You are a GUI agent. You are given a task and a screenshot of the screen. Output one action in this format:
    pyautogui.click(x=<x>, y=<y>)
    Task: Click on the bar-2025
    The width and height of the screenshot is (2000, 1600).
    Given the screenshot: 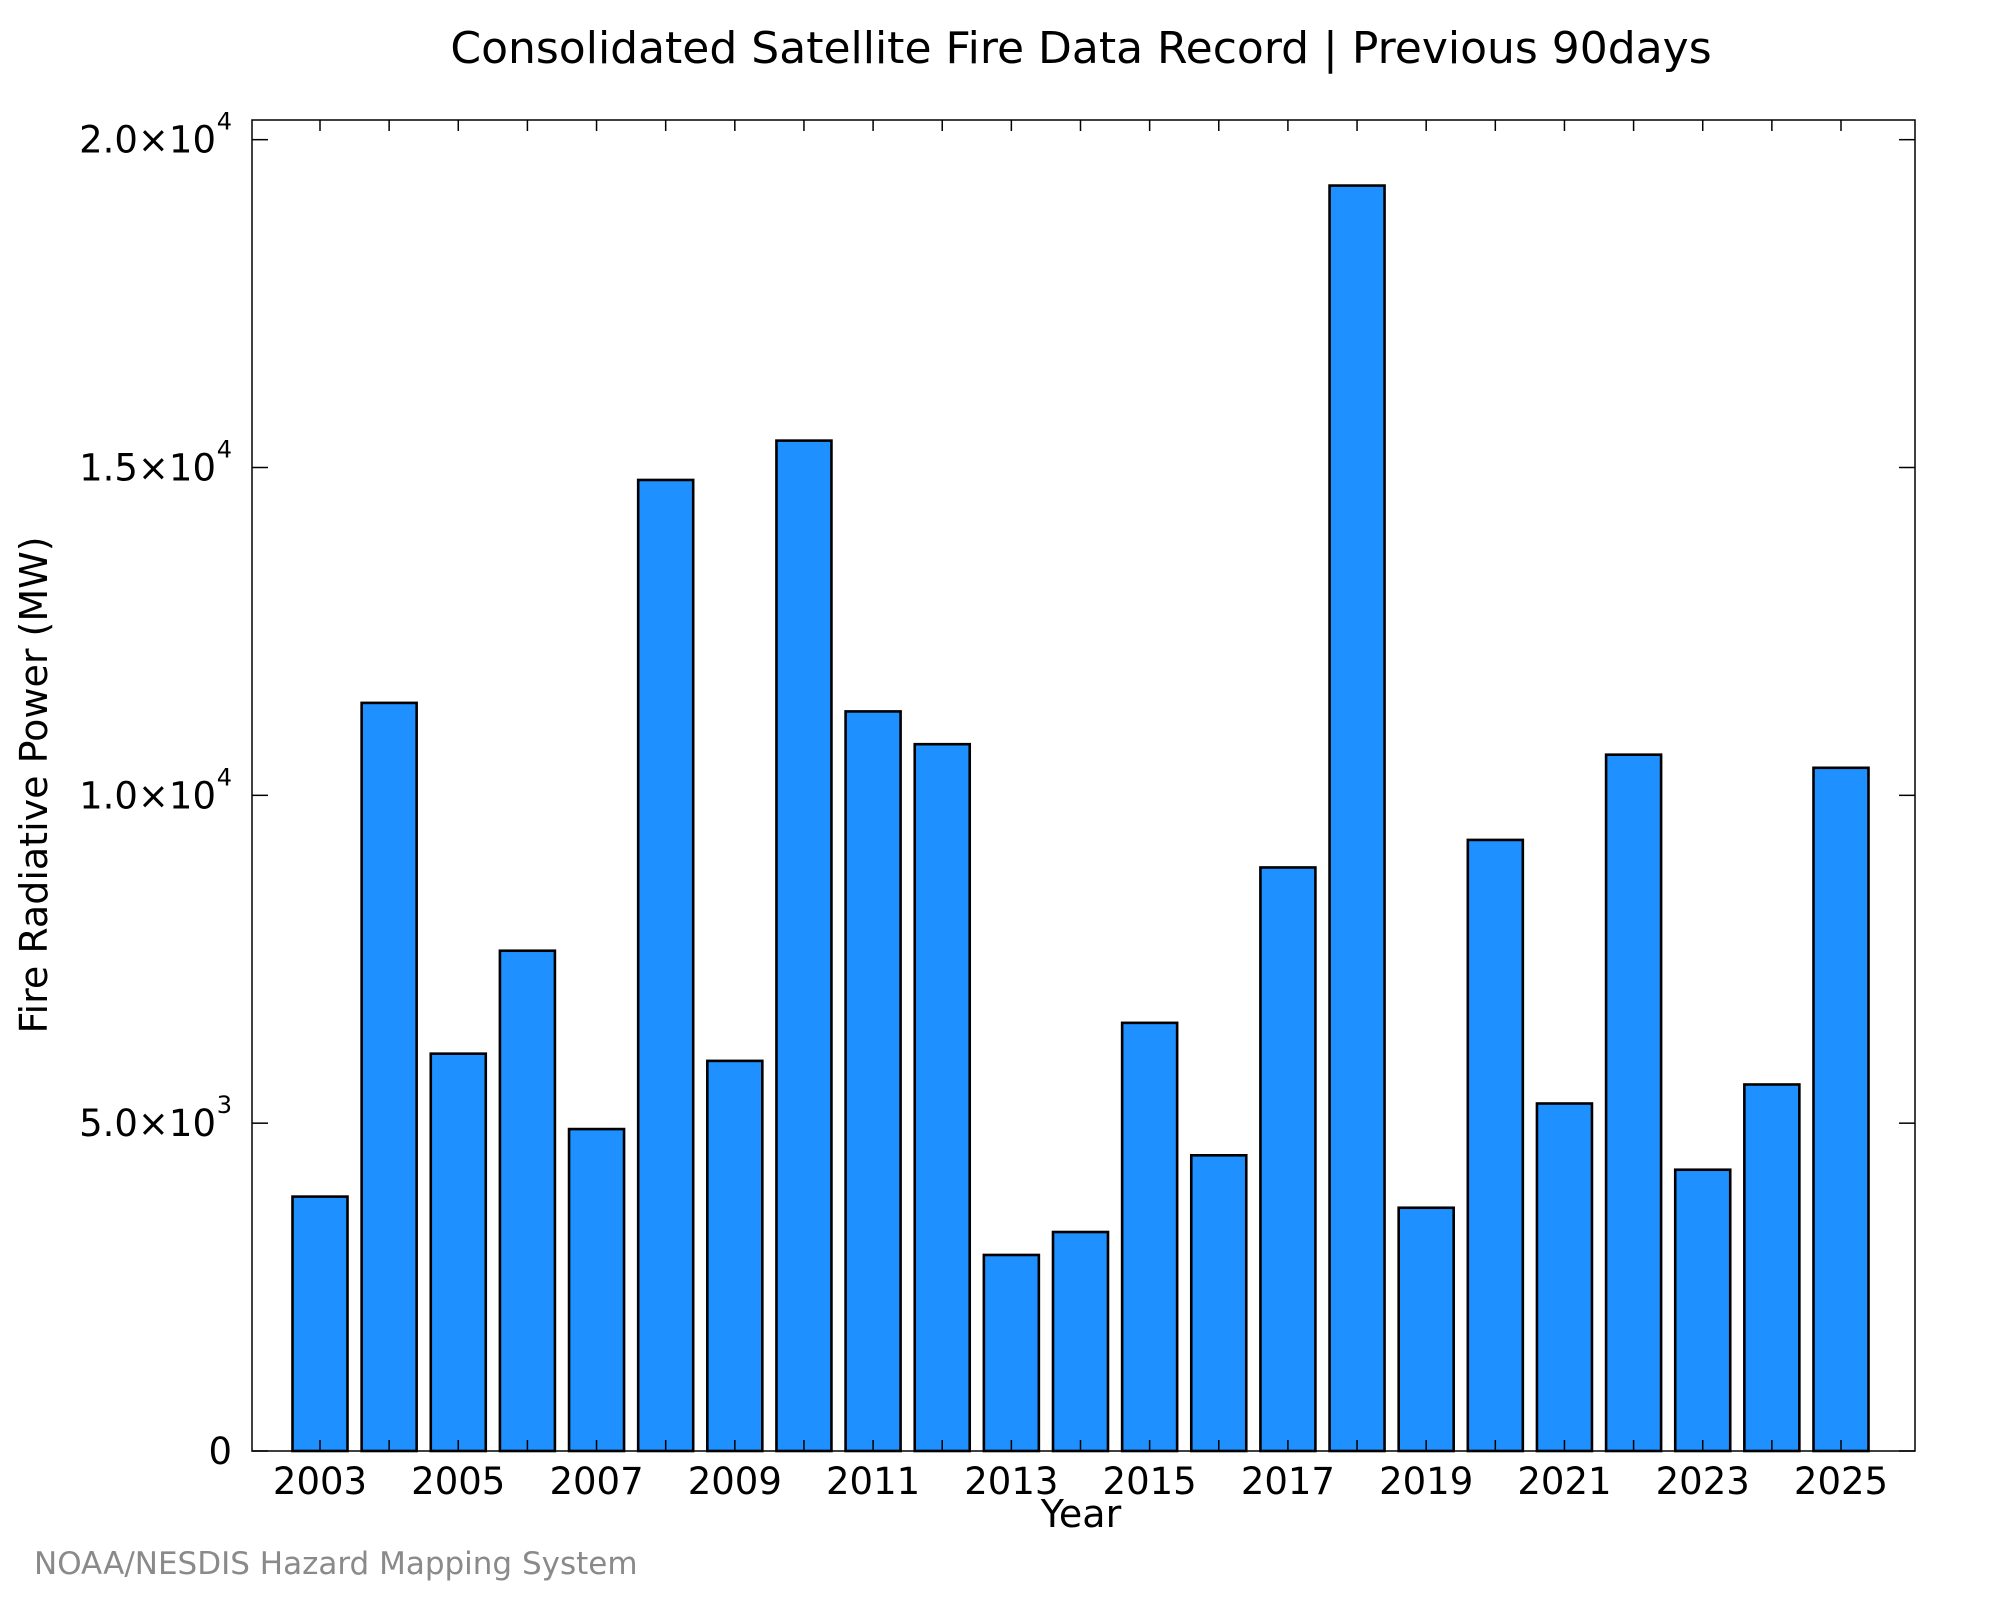 What is the action you would take?
    pyautogui.click(x=1841, y=1109)
    